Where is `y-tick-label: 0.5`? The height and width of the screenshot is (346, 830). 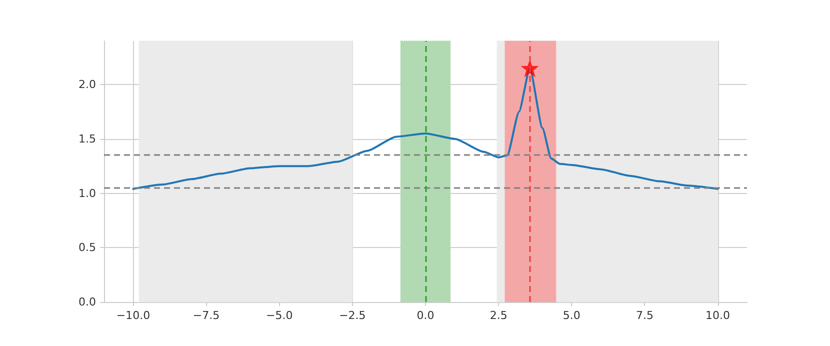
y-tick-label: 0.5 is located at coordinates (87, 247).